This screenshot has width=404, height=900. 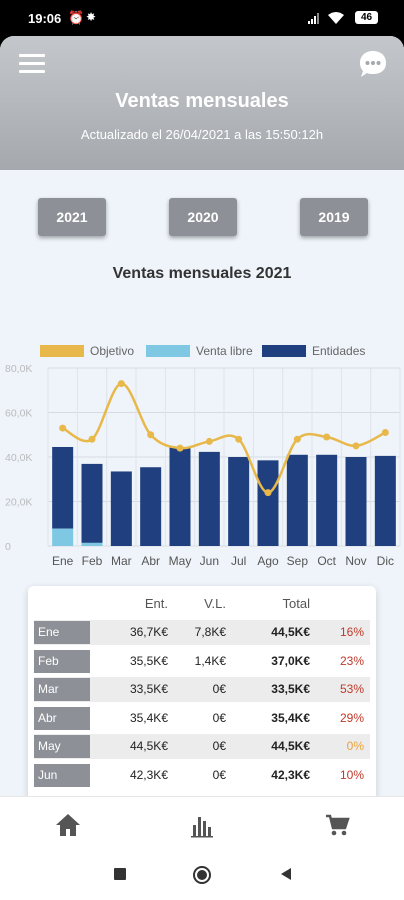 I want to click on home-circle-icon, so click(x=202, y=875).